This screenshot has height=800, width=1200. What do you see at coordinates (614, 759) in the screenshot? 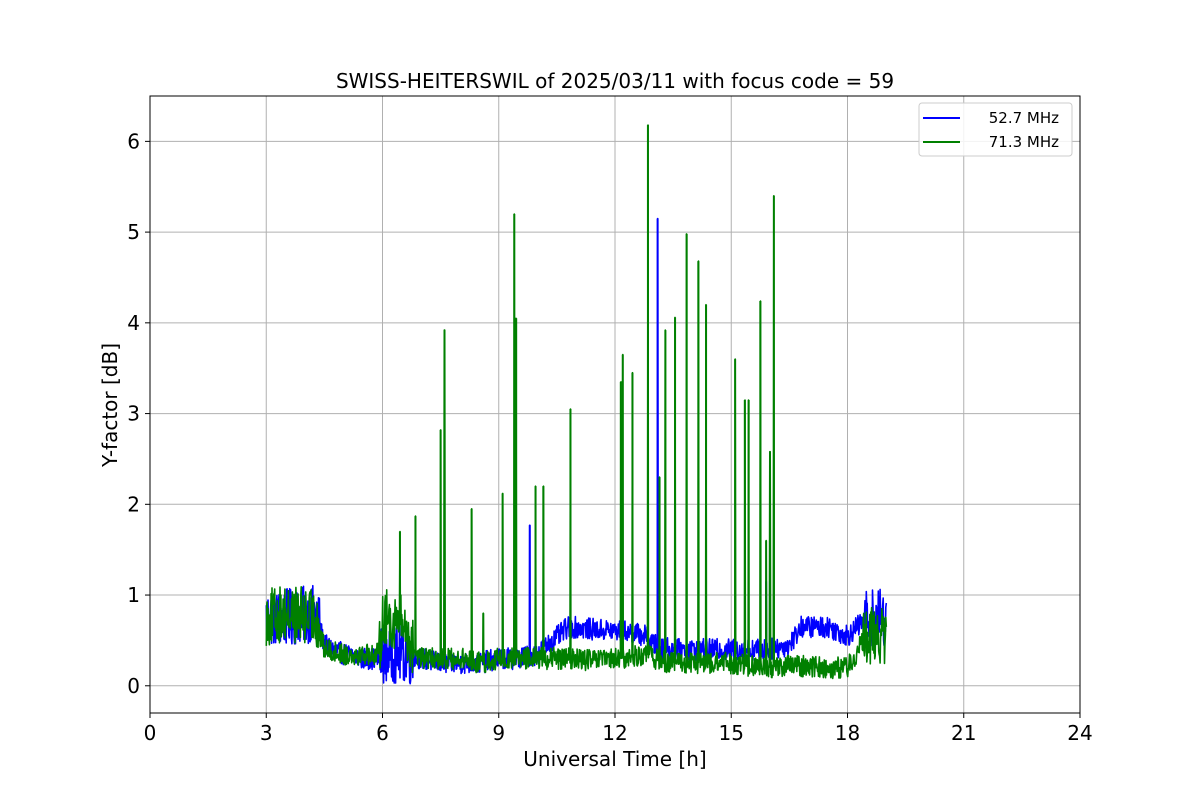
I see `x-axis-label: Universal Time [h]` at bounding box center [614, 759].